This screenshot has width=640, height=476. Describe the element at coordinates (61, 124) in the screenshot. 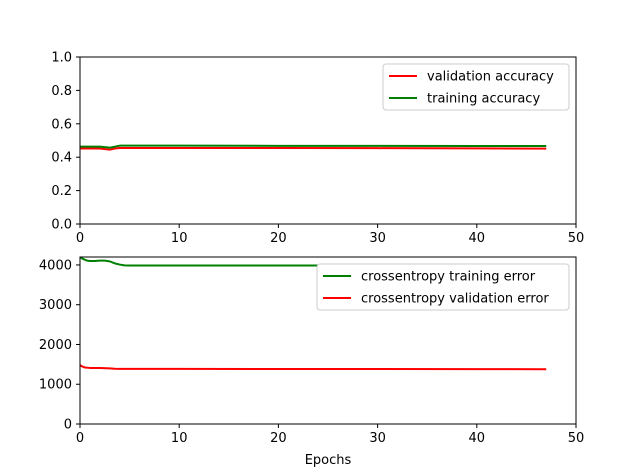

I see `y-tick-label: 0.6` at that location.